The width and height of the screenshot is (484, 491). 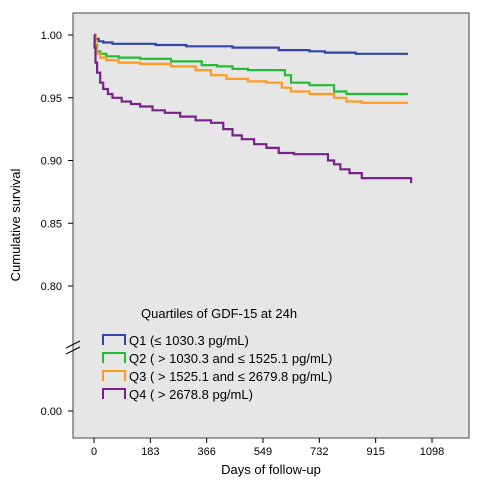 I want to click on x-tick-label: 366, so click(x=206, y=452).